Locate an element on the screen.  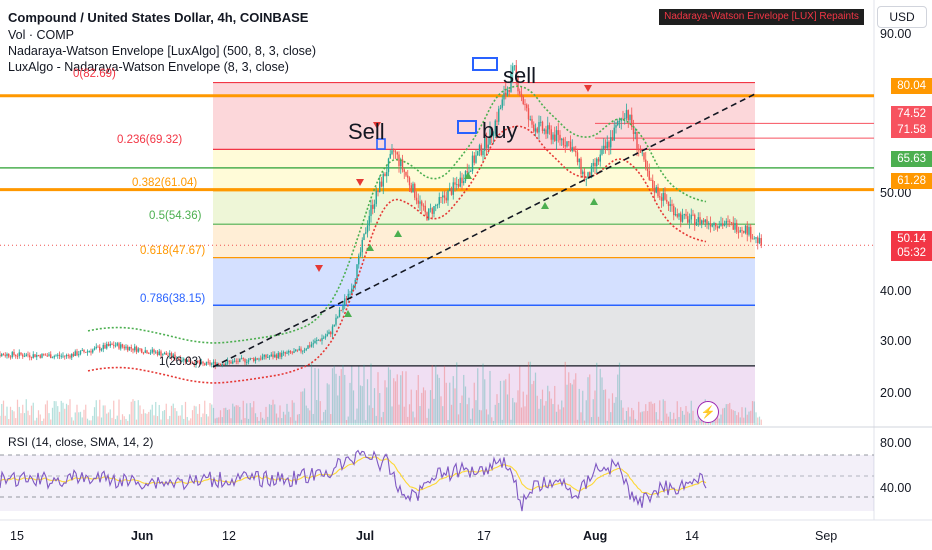
price-tag-71: 71.58 is located at coordinates (911, 130).